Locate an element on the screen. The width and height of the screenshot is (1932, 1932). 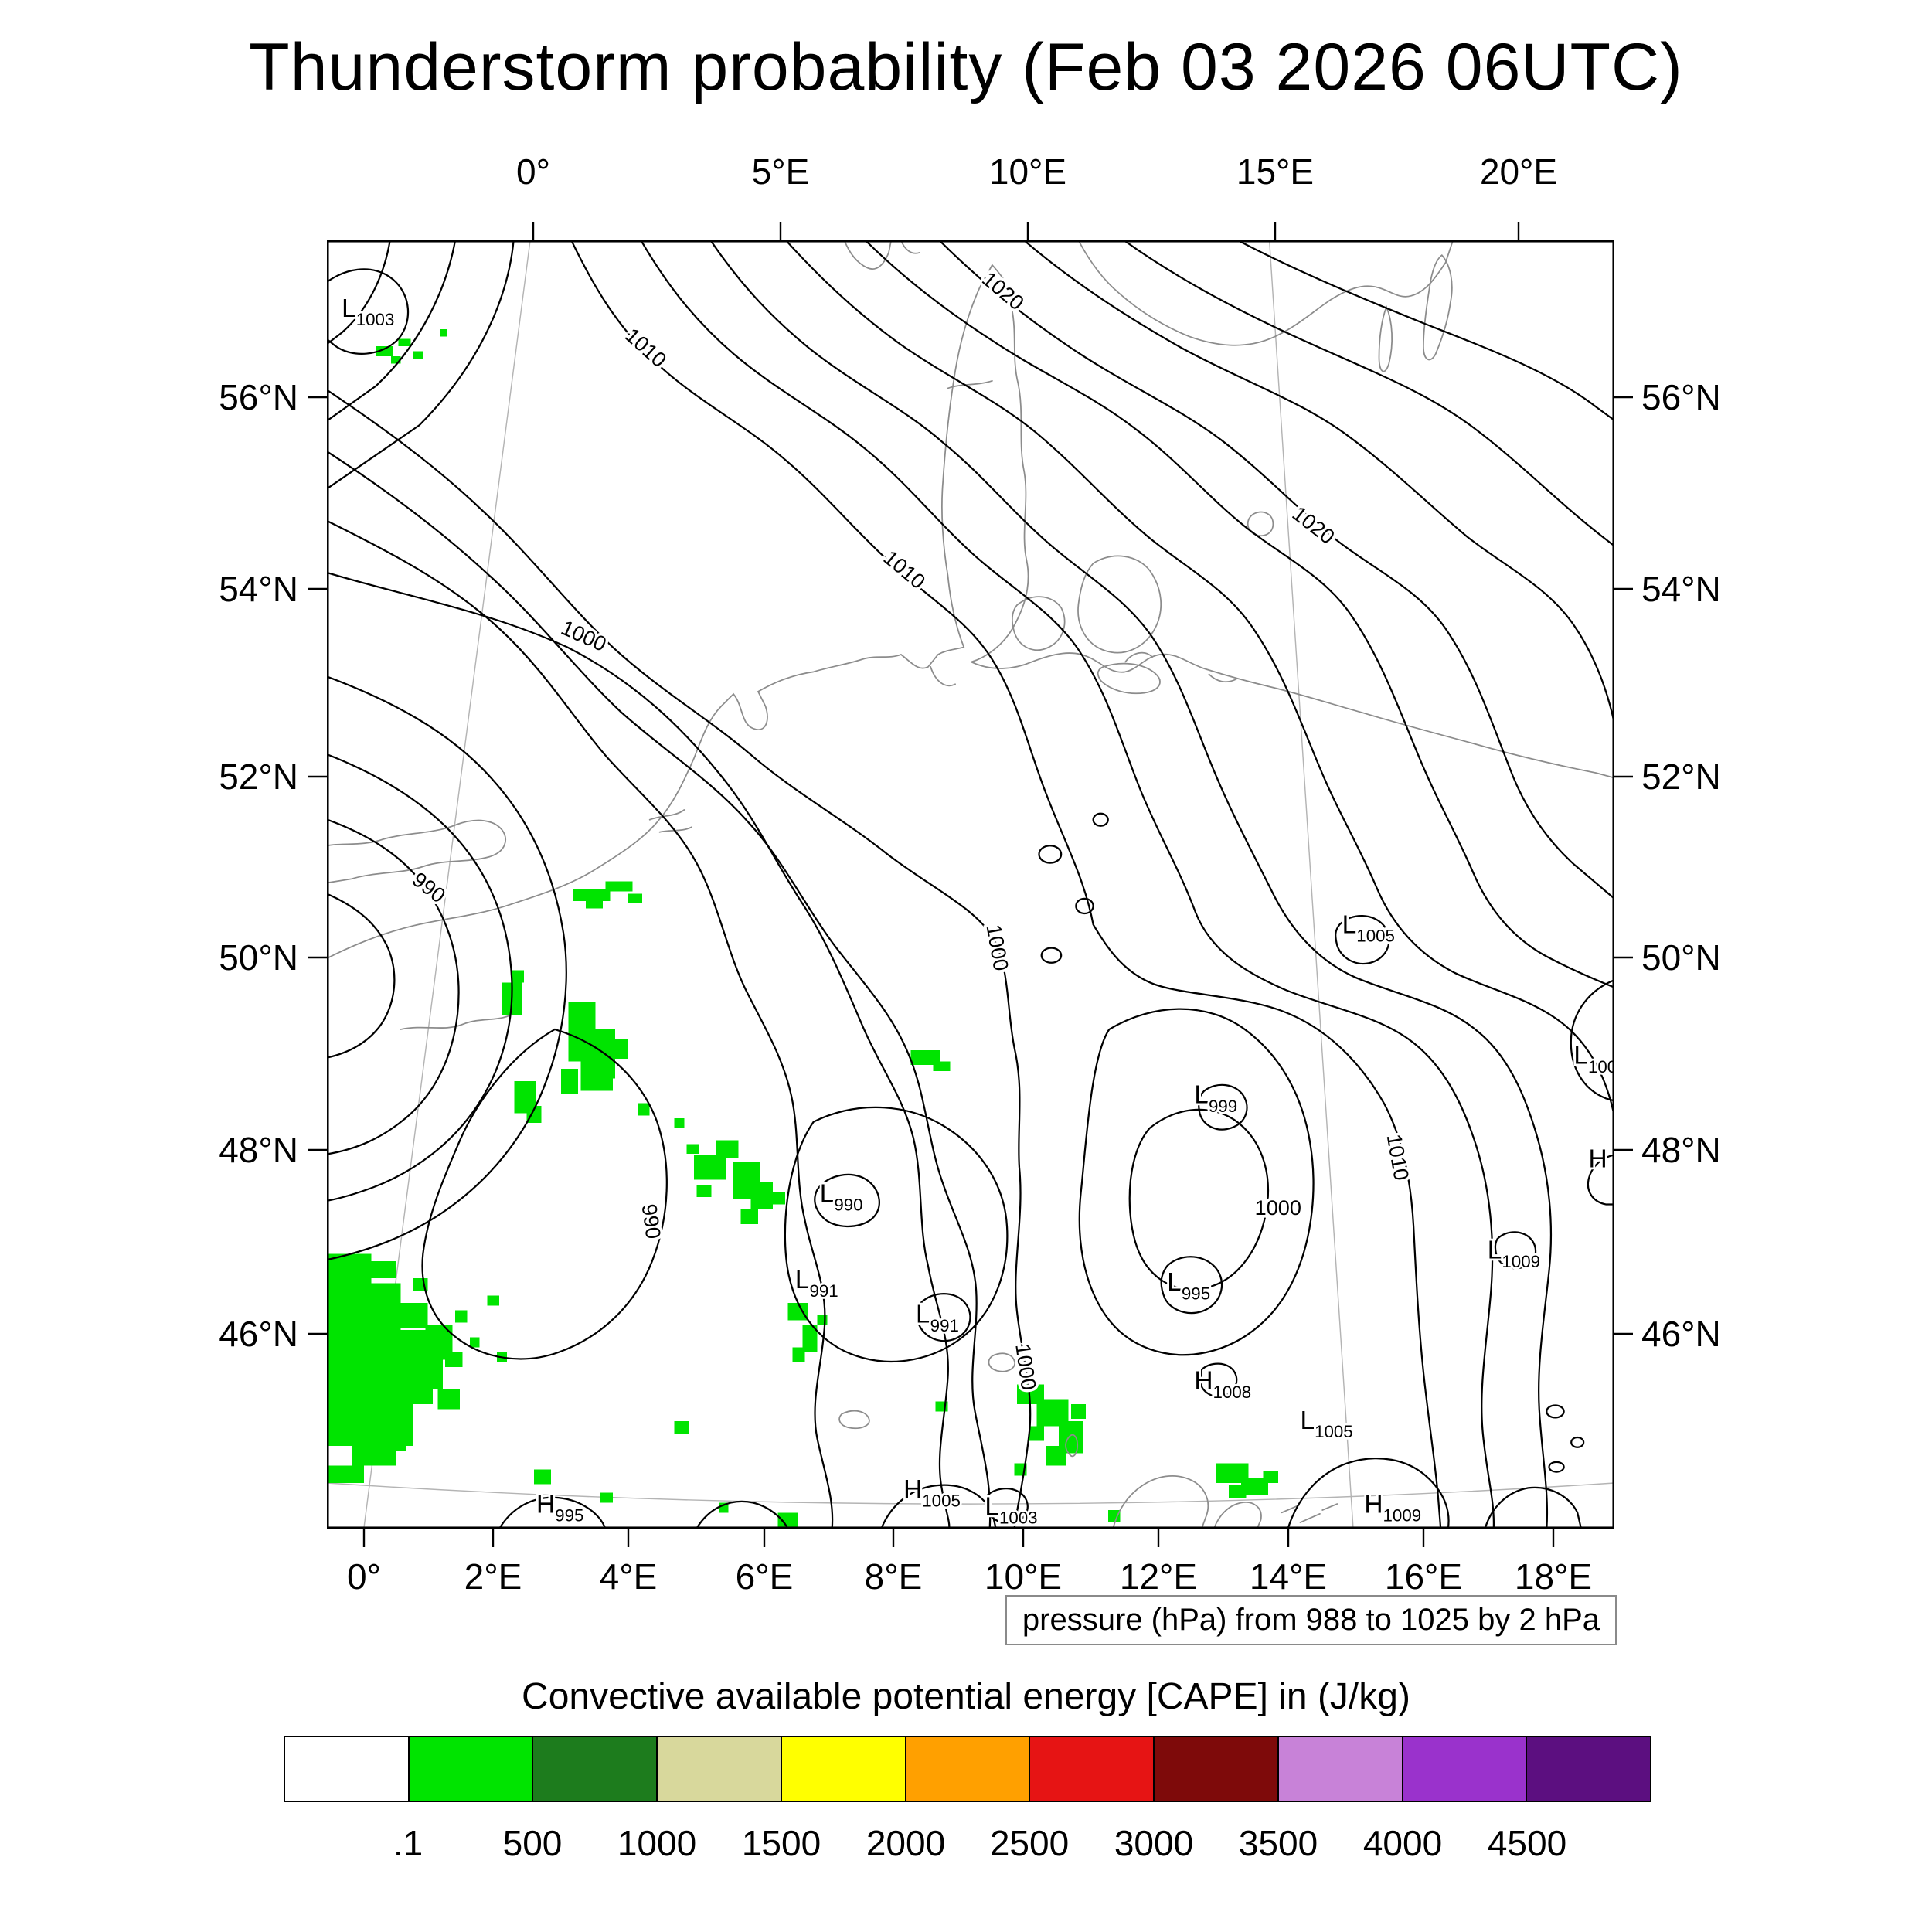
axis-label-bottom: 12°E is located at coordinates (1158, 1576).